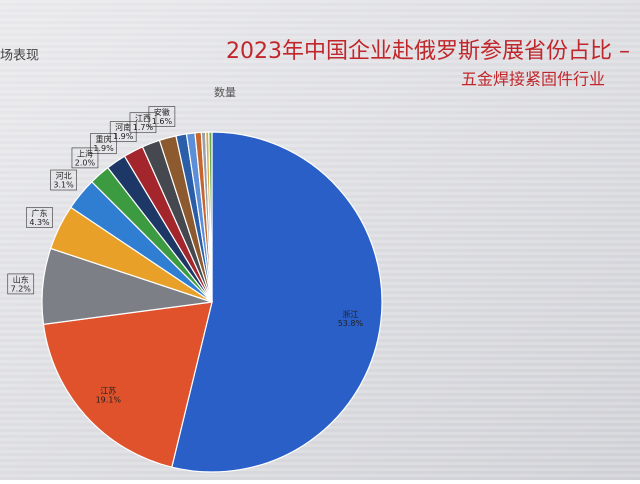 The image size is (640, 484). I want to click on slice-value-label: 19.1%, so click(109, 400).